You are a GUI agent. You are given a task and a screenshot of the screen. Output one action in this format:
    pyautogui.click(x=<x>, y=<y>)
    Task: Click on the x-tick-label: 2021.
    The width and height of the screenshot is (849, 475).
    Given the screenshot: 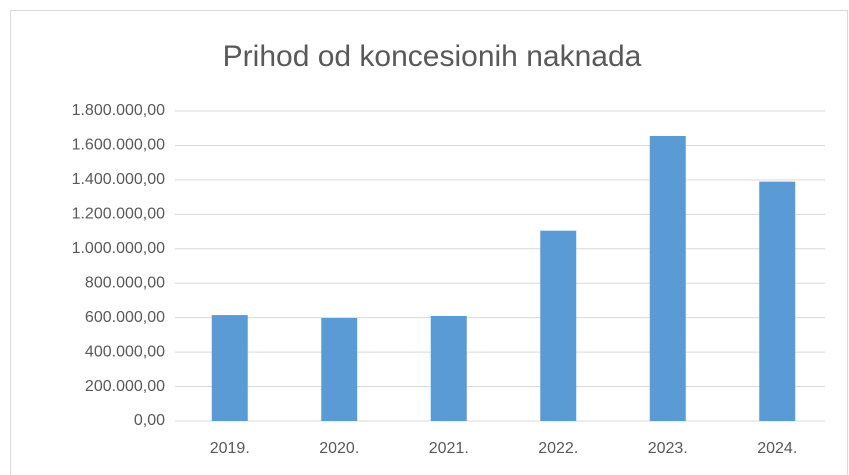 What is the action you would take?
    pyautogui.click(x=449, y=448)
    